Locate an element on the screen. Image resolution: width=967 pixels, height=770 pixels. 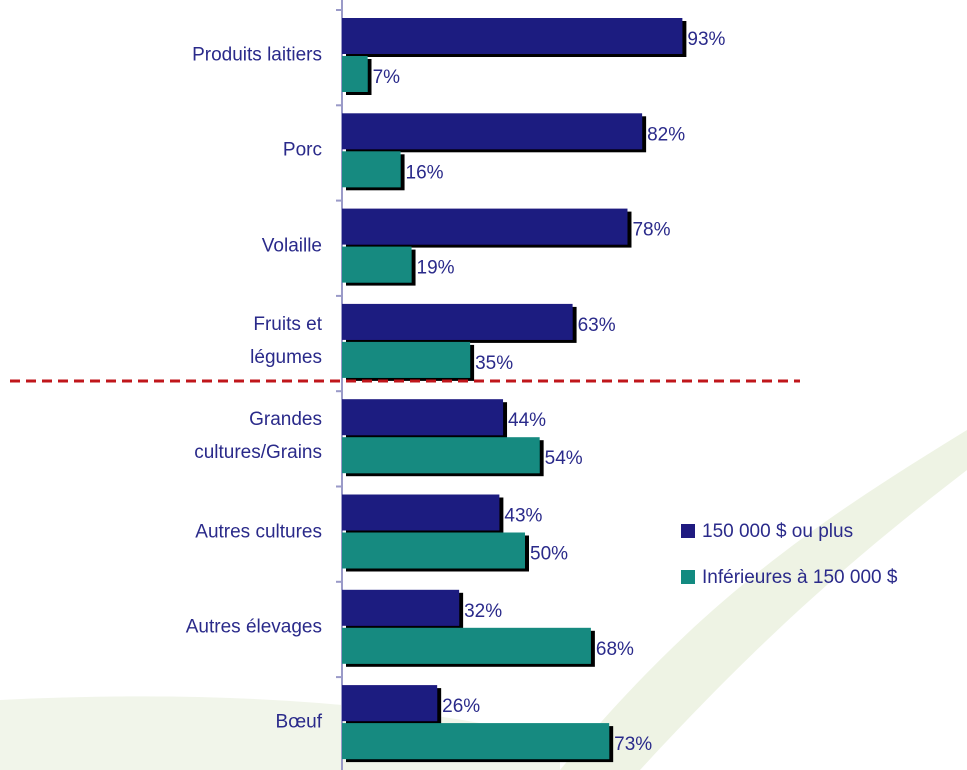
value-label: 16% is located at coordinates (425, 172).